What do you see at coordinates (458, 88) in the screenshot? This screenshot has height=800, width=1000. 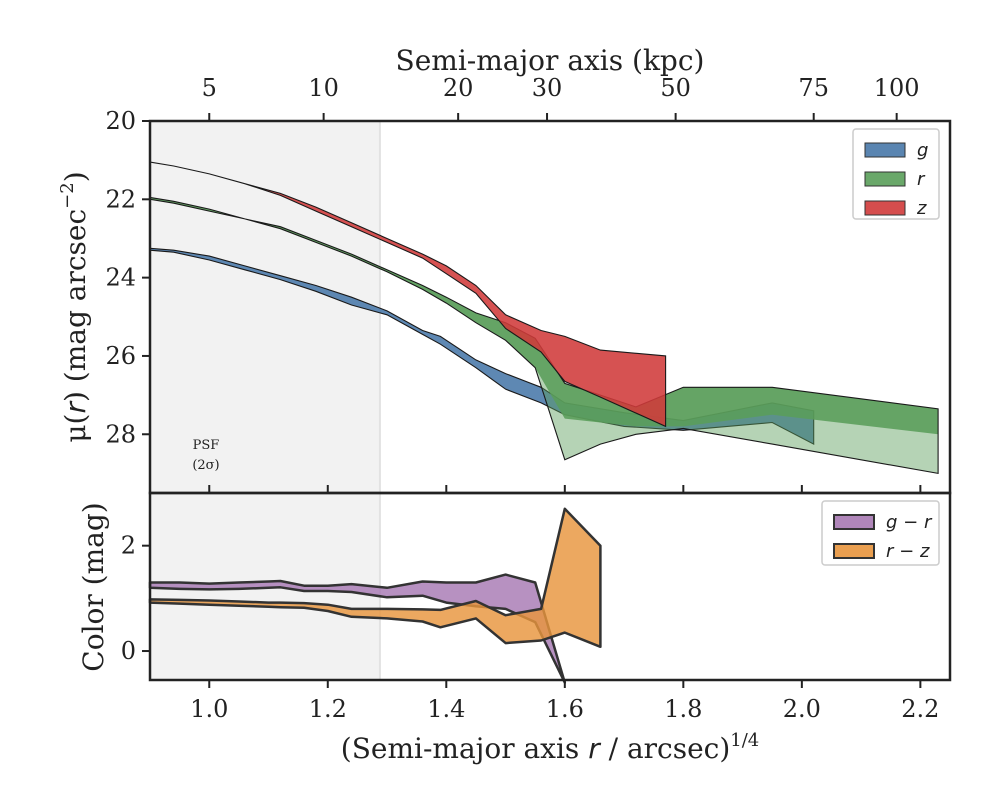 I see `top-tick-label: 20` at bounding box center [458, 88].